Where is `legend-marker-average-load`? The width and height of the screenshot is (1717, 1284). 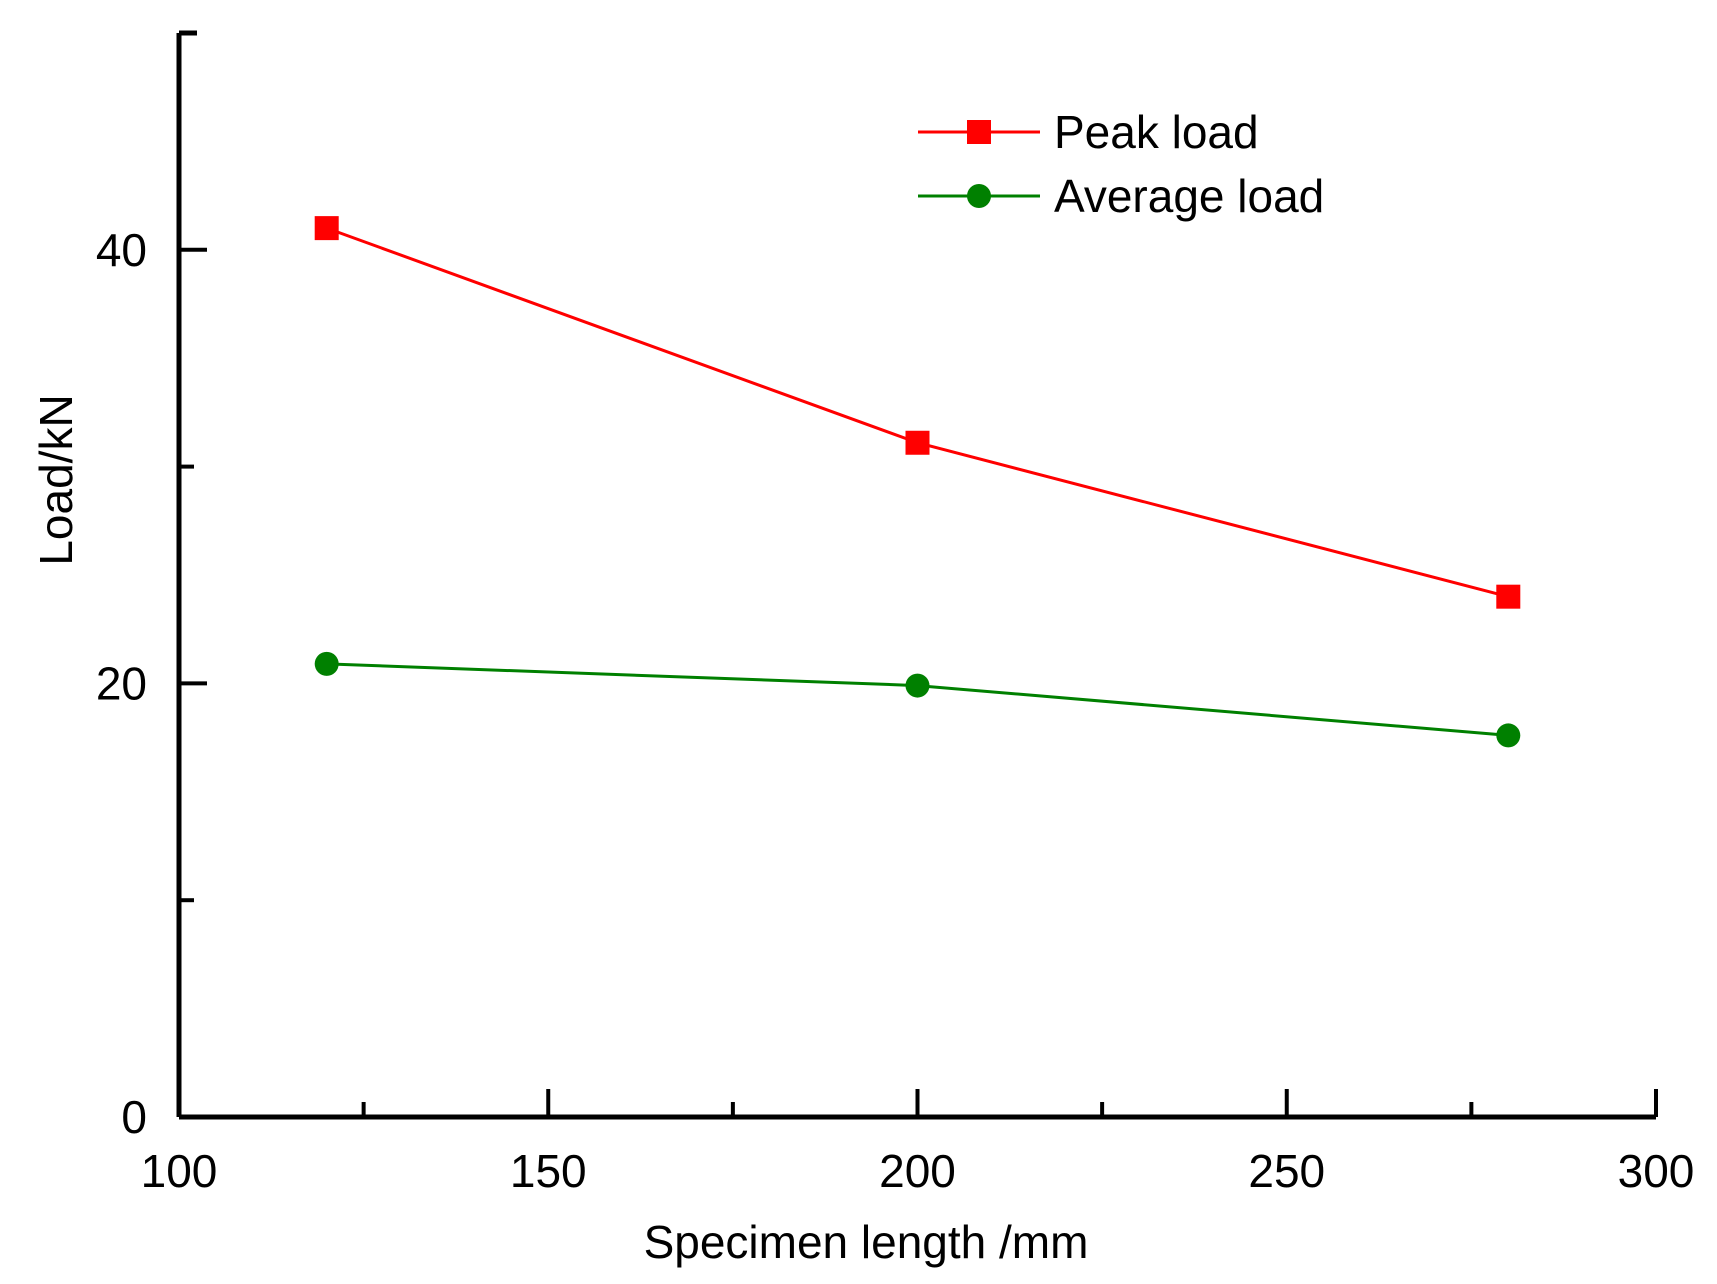 legend-marker-average-load is located at coordinates (979, 196).